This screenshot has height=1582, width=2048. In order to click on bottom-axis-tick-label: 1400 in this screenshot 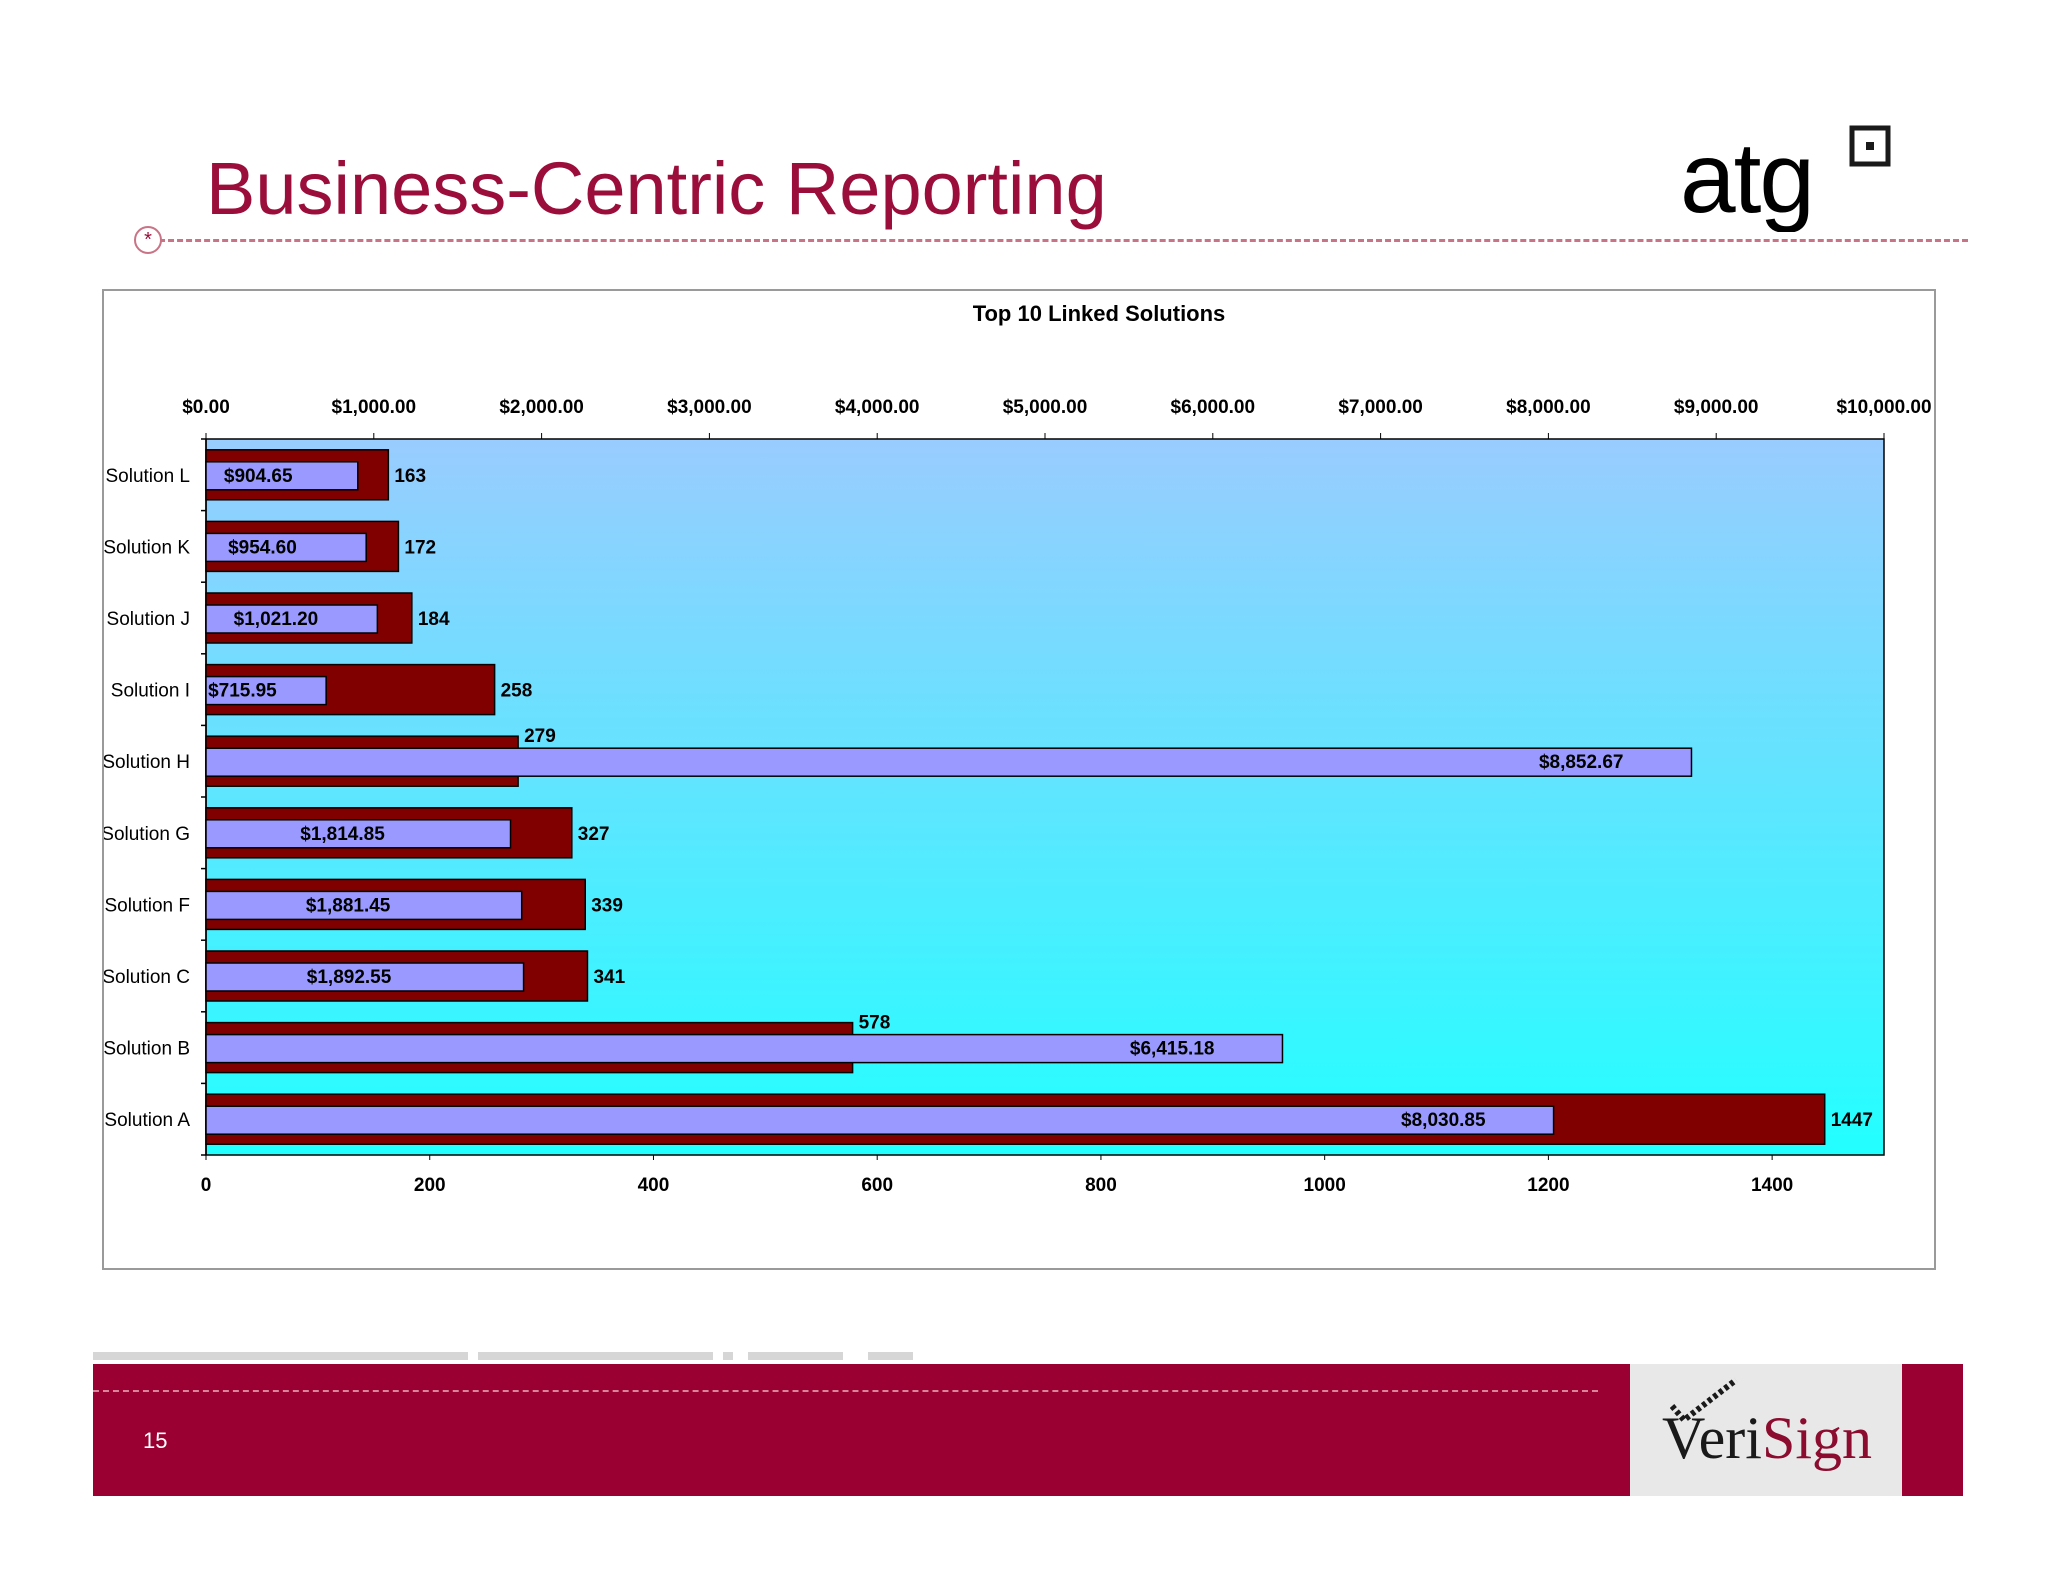, I will do `click(1772, 1185)`.